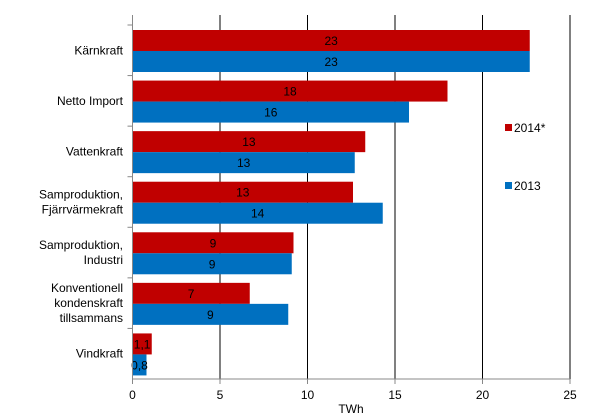  What do you see at coordinates (98, 50) in the screenshot?
I see `category-label: Kärnkraft` at bounding box center [98, 50].